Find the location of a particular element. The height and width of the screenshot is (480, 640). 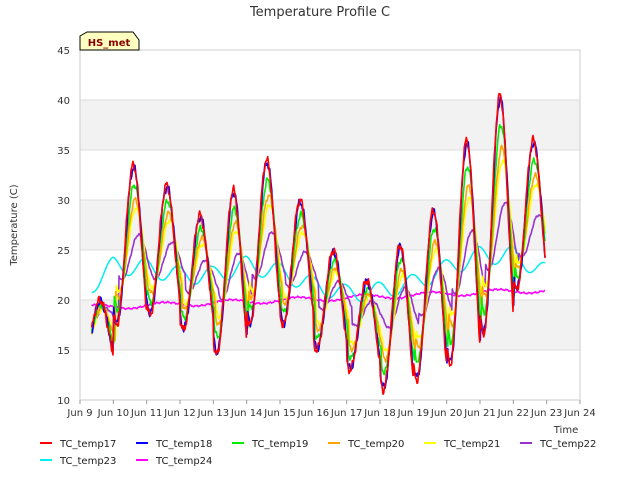

x-tick-label: Jun 16 is located at coordinates (313, 413).